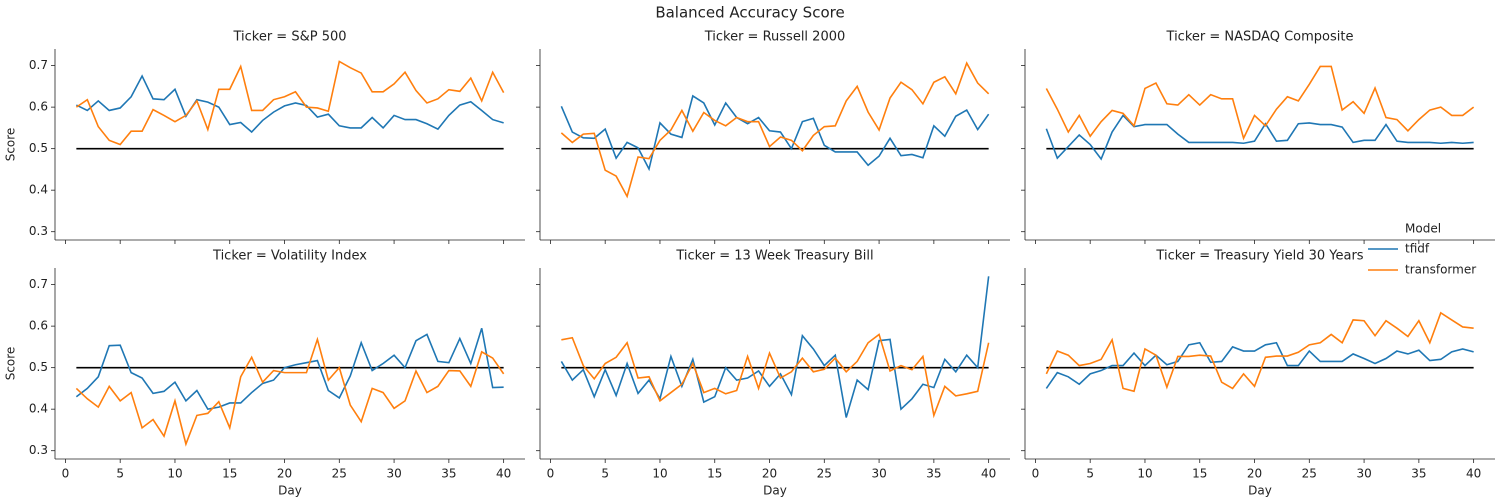 This screenshot has width=1500, height=500. Describe the element at coordinates (1440, 270) in the screenshot. I see `legend-label: transformer` at that location.